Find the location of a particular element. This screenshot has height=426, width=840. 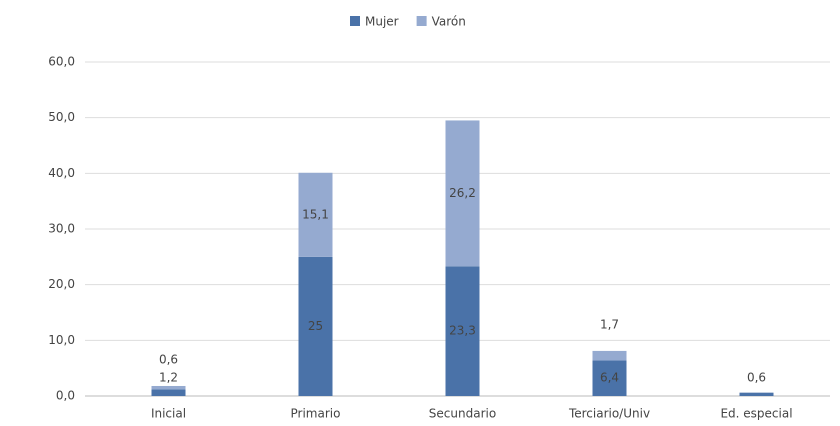

data-label: 25 is located at coordinates (315, 326).